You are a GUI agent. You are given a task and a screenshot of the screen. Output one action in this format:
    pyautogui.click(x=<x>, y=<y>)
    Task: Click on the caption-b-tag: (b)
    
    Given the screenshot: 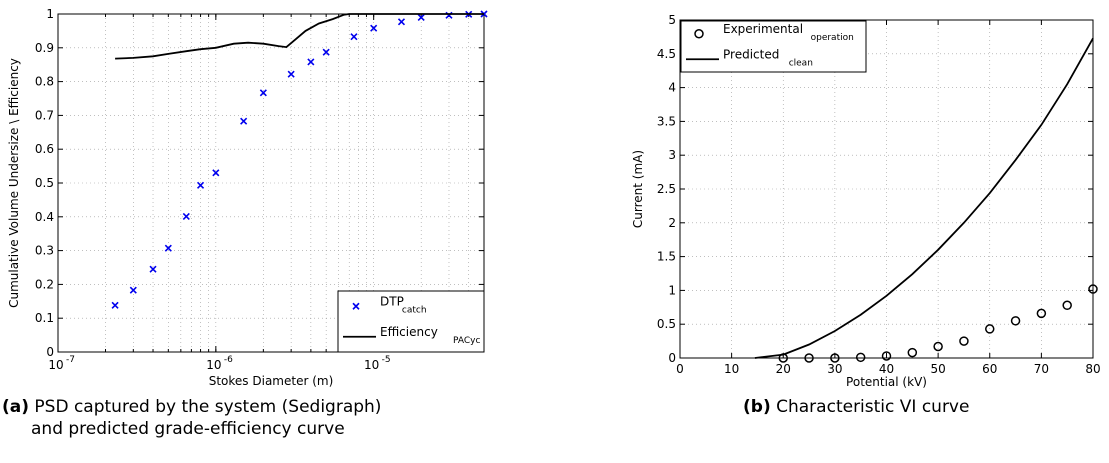 What is the action you would take?
    pyautogui.click(x=757, y=407)
    